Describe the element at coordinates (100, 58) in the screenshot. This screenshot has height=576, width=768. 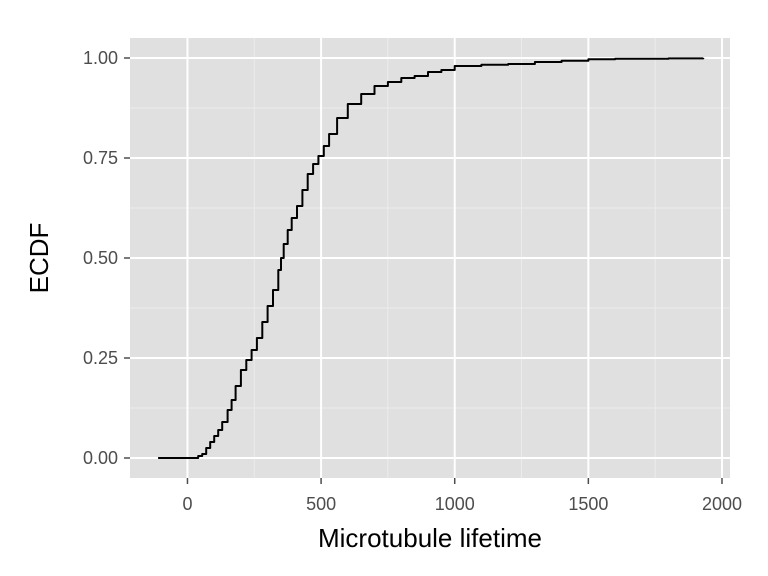
I see `y-tick-label: 1.00` at that location.